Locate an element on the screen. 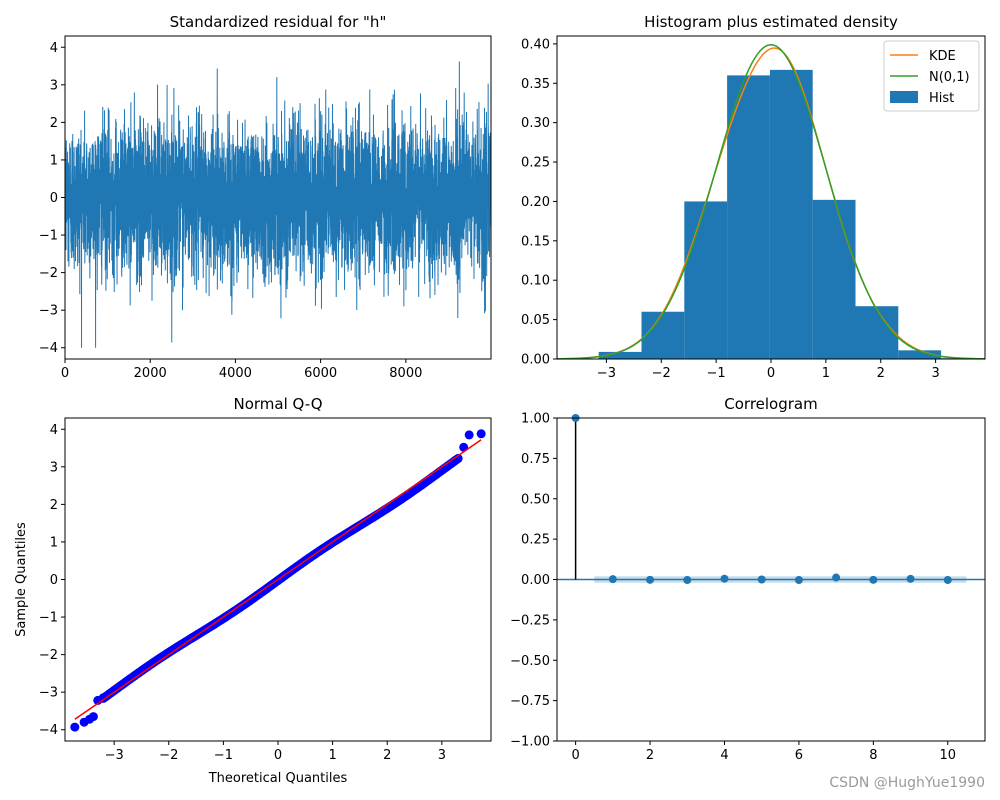 The width and height of the screenshot is (1000, 800). y-tick-label: 3 is located at coordinates (54, 467).